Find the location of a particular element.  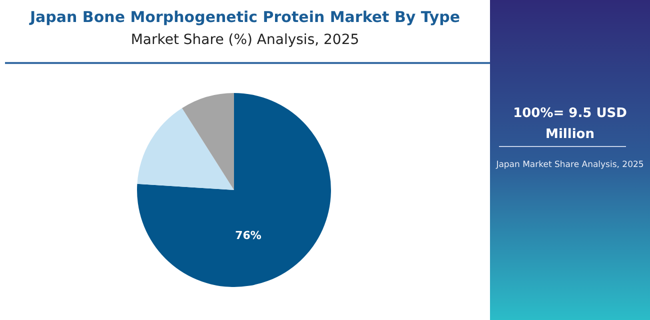

data-label: 76% is located at coordinates (248, 235).